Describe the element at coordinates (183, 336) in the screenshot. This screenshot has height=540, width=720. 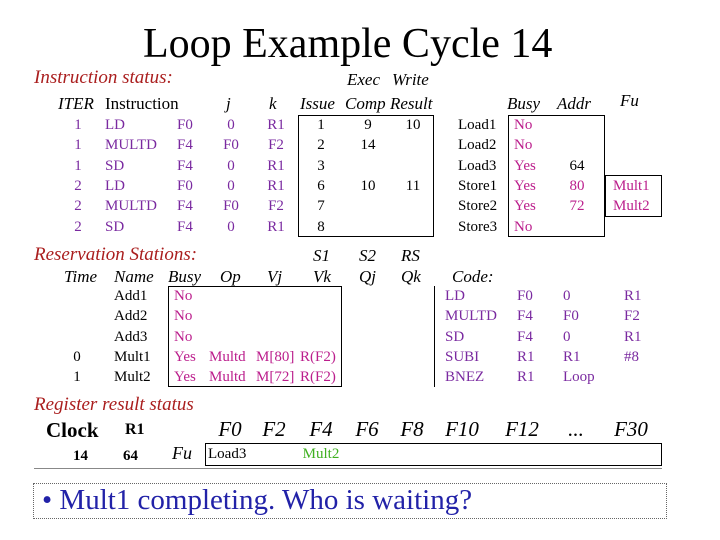
I see `rs-busy: No` at that location.